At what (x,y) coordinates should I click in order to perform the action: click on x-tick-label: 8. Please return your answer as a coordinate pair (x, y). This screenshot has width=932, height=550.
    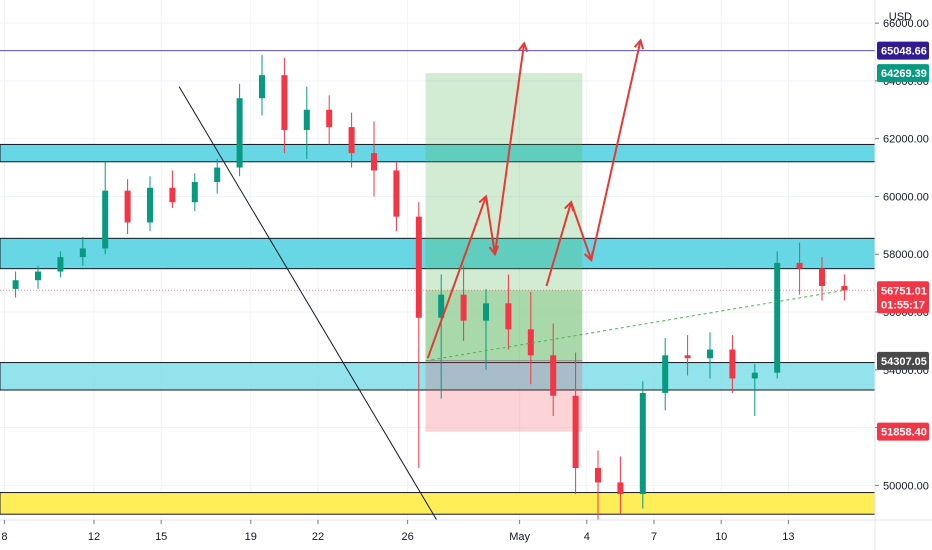
    Looking at the image, I should click on (4, 537).